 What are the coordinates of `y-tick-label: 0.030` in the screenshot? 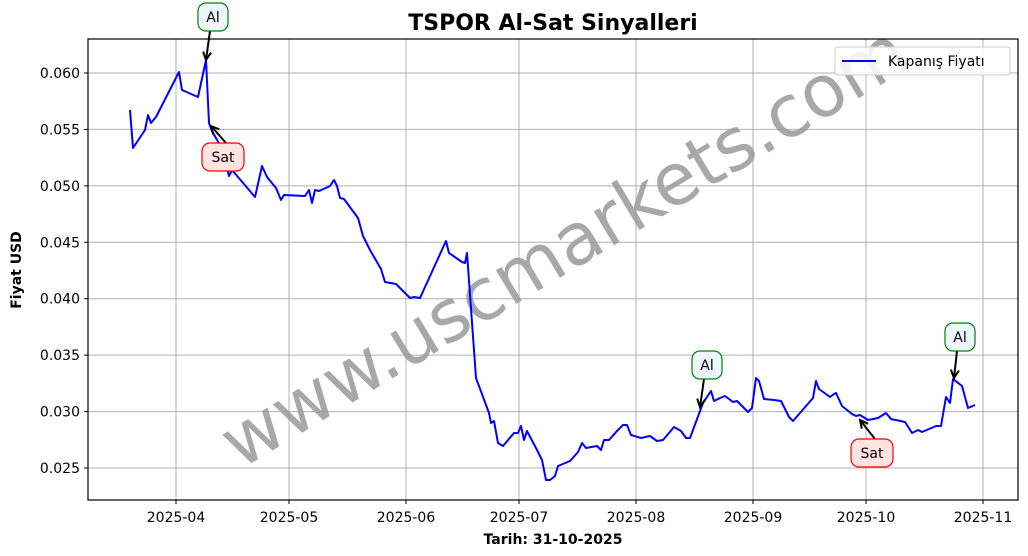 It's located at (60, 413).